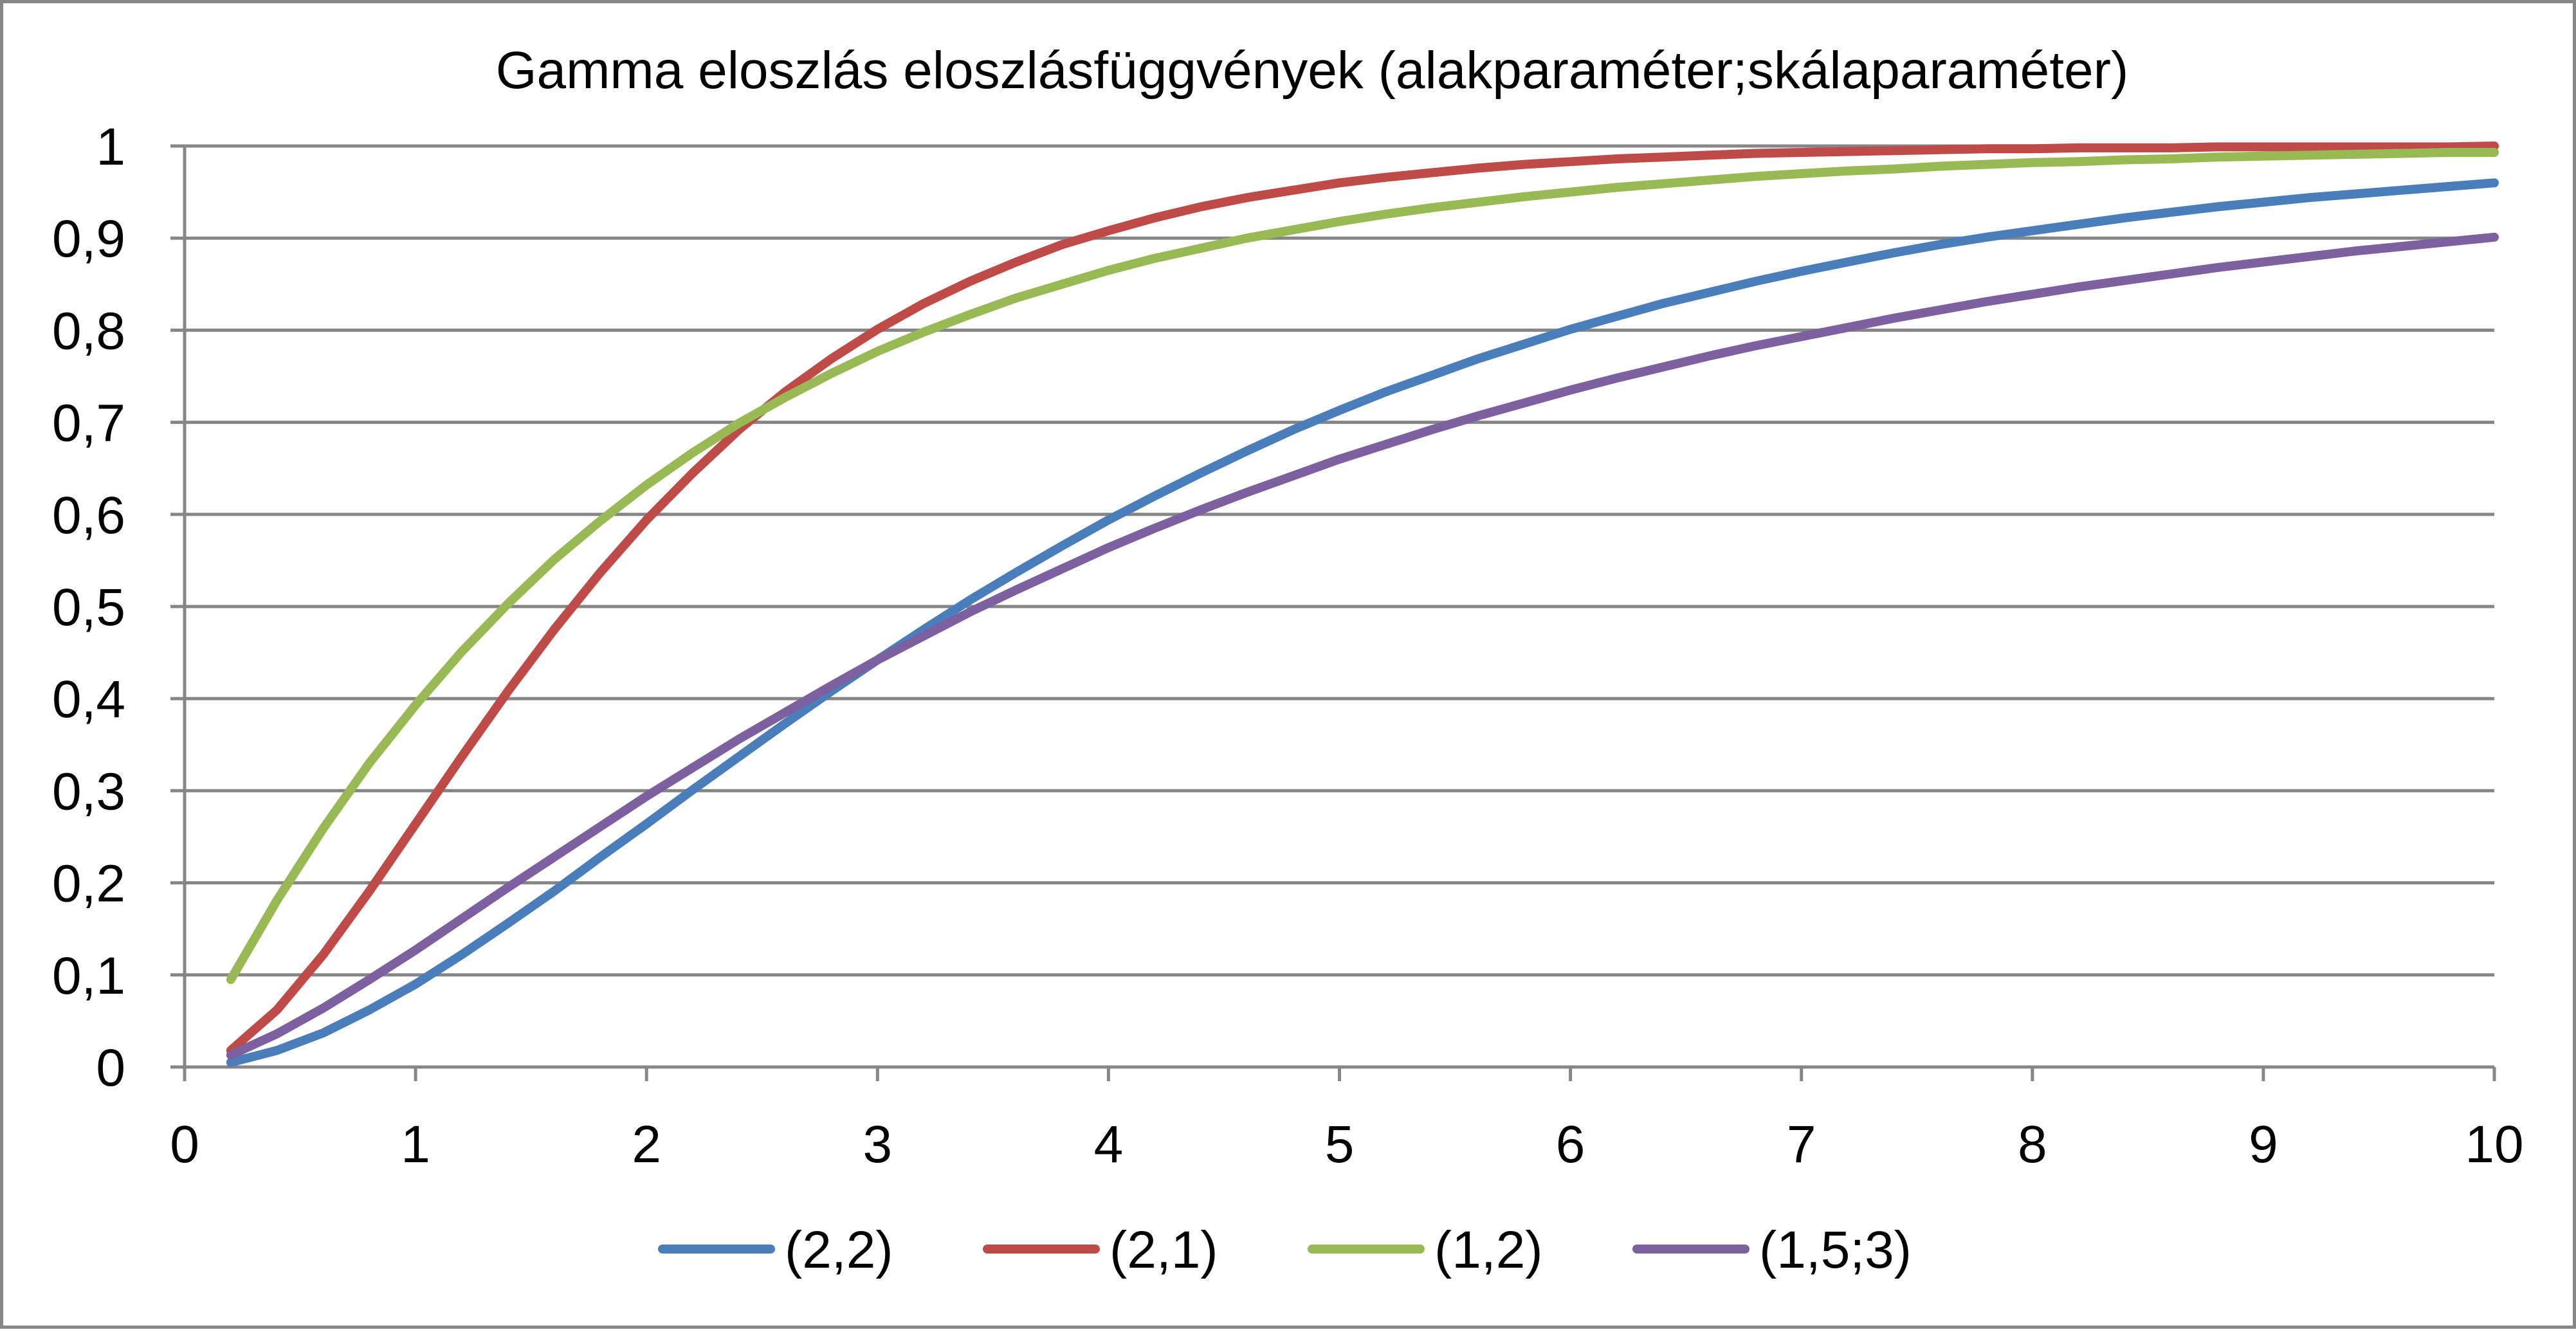 This screenshot has height=1332, width=2576. I want to click on legend-item: (2,2), so click(775, 1250).